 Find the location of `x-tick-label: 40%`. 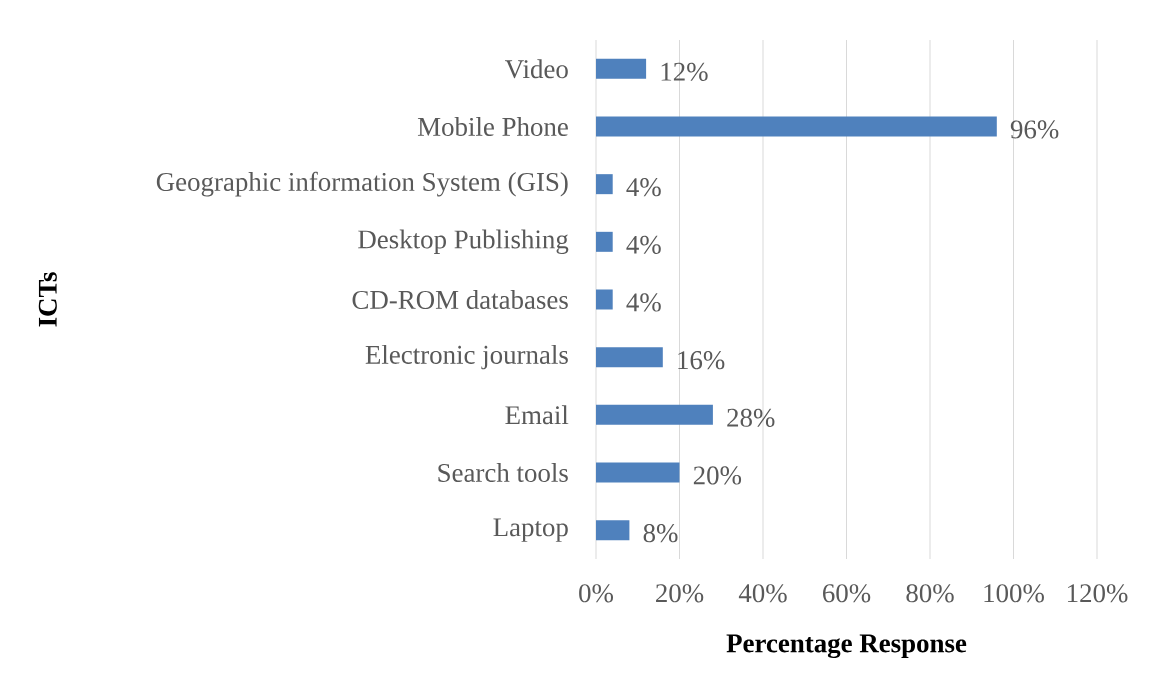

x-tick-label: 40% is located at coordinates (762, 593).